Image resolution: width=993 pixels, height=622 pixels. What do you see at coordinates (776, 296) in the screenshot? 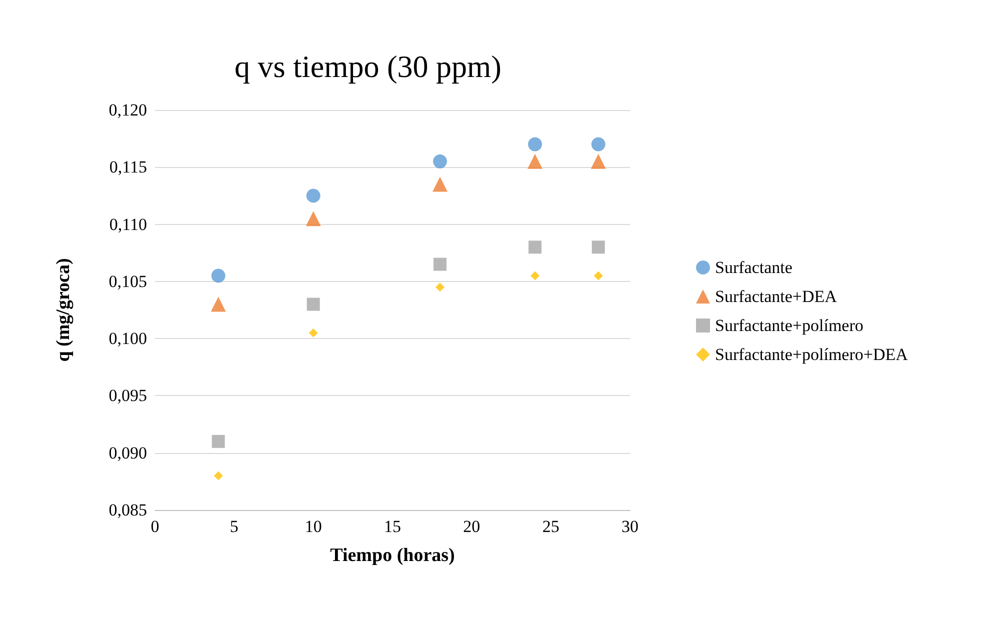
I see `legend-label: Surfactante+DEA` at bounding box center [776, 296].